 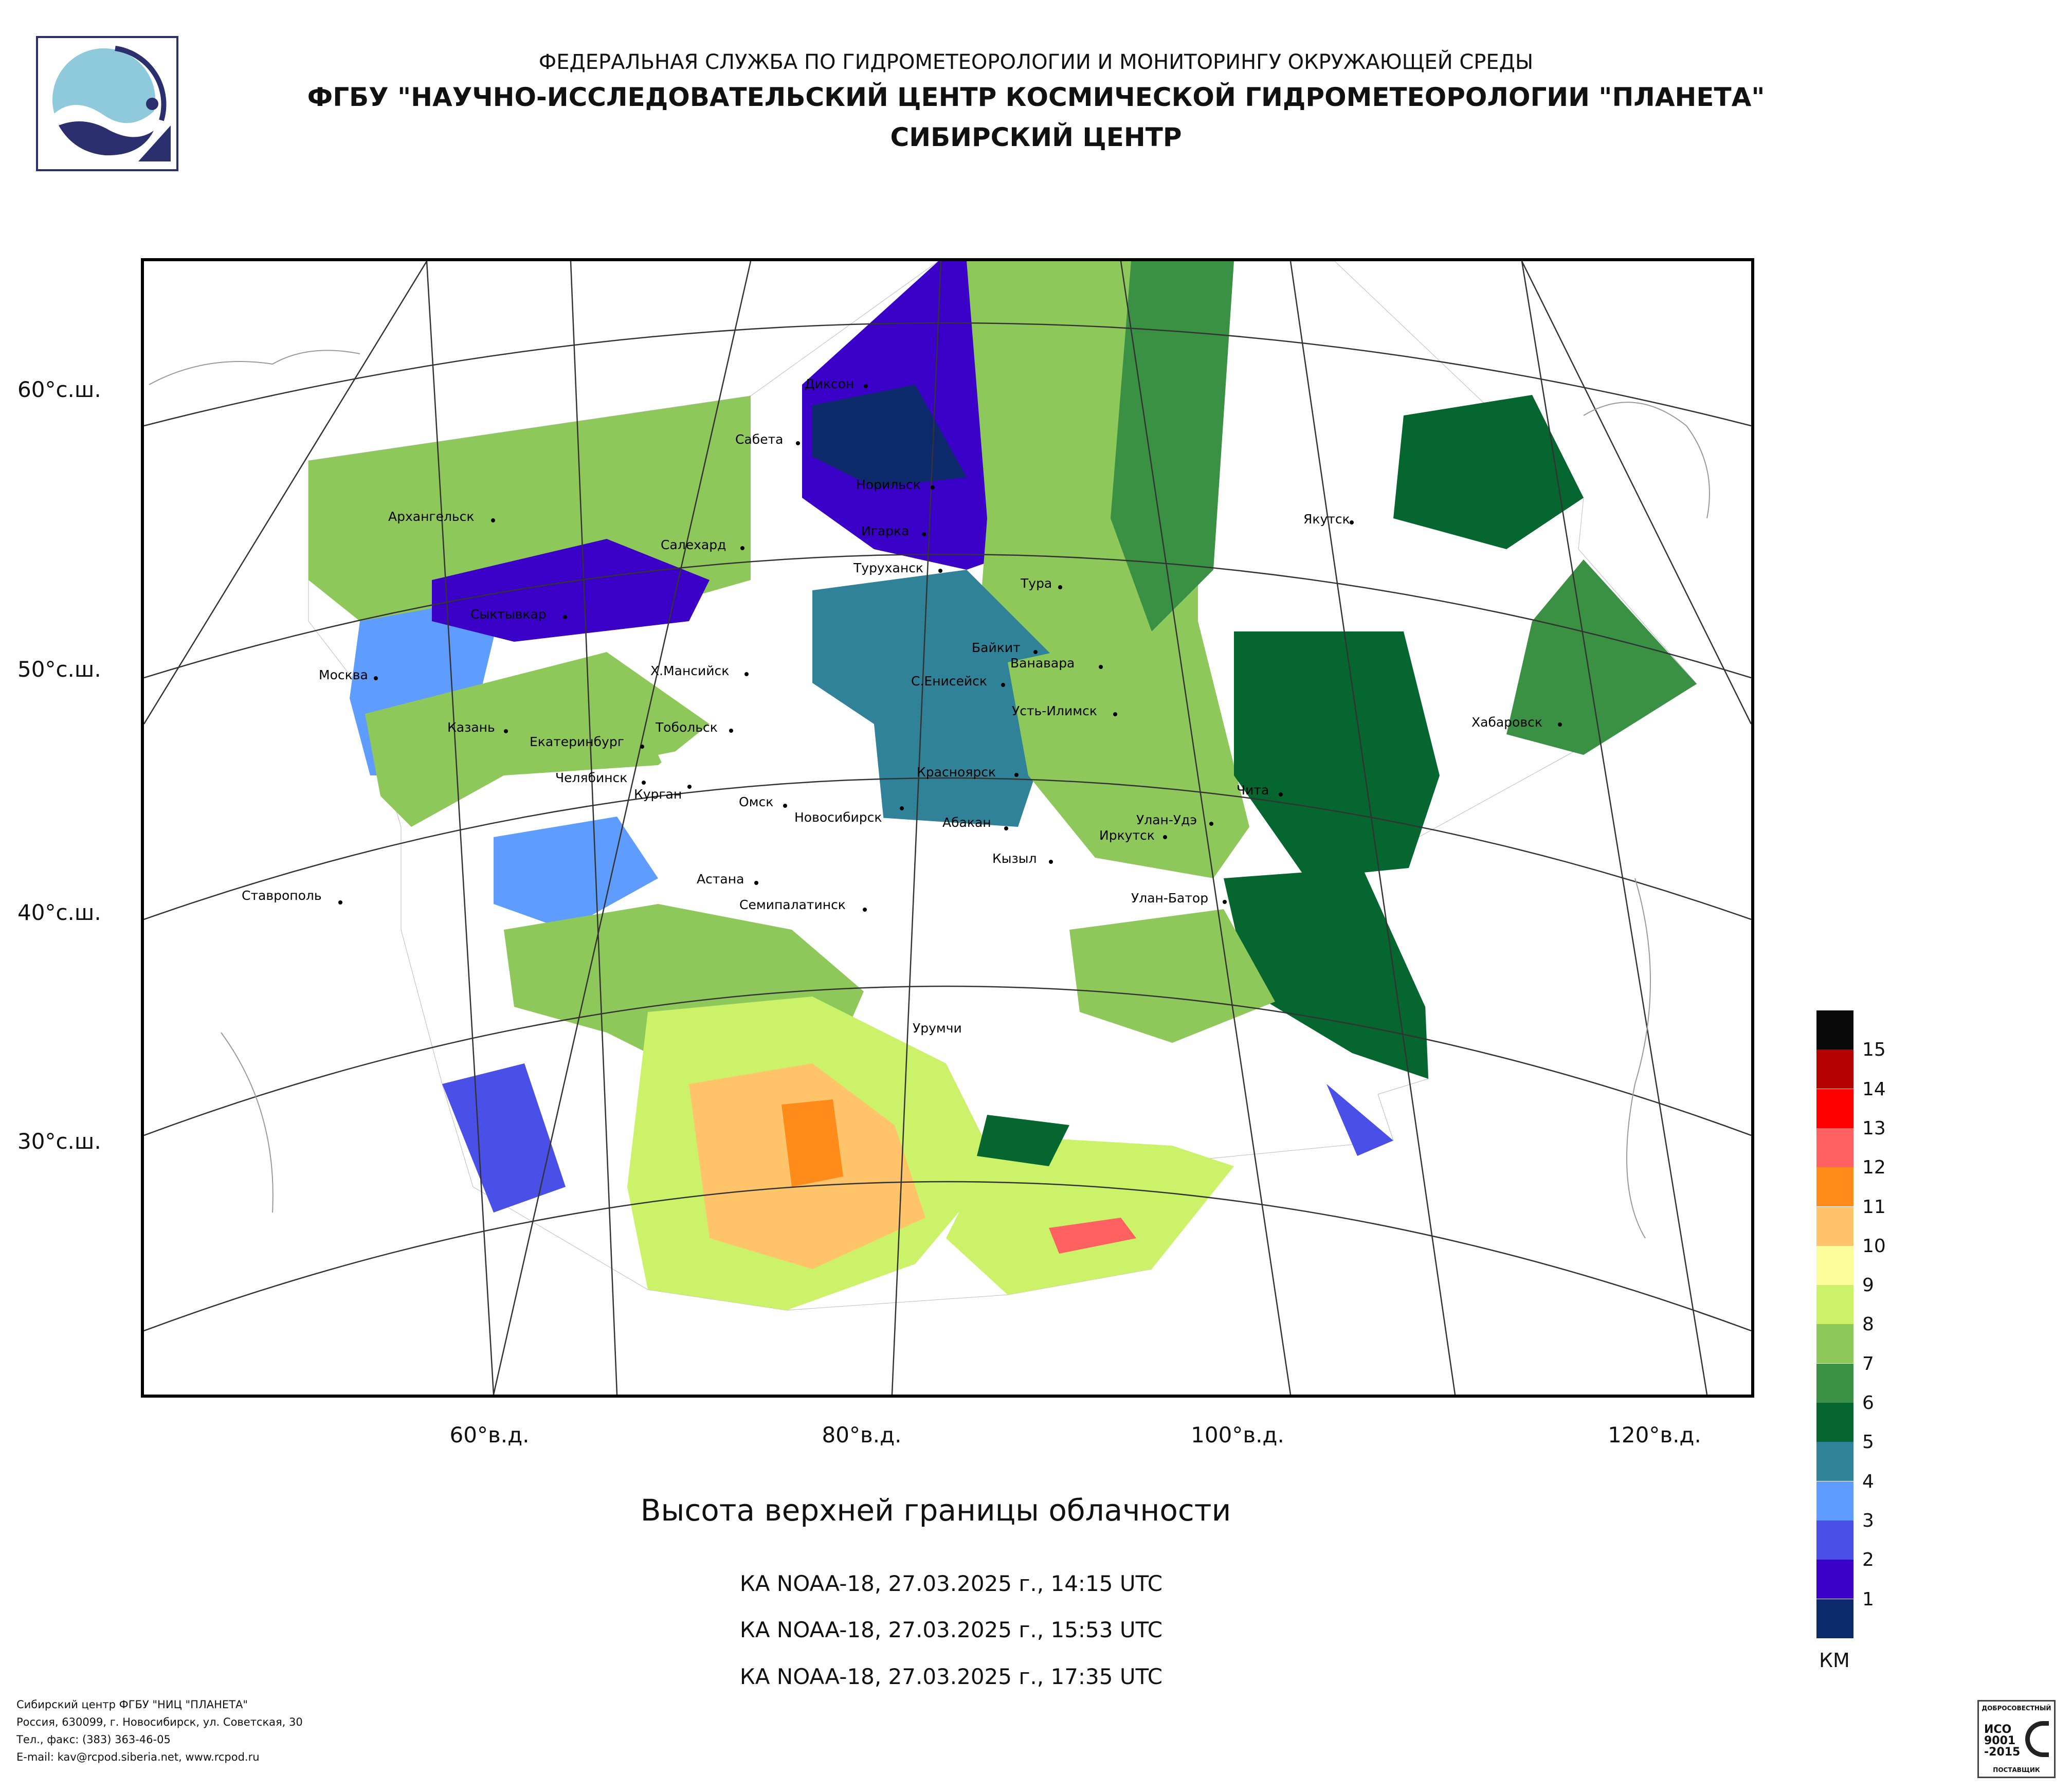 I want to click on legend-label: 15, so click(x=1874, y=1050).